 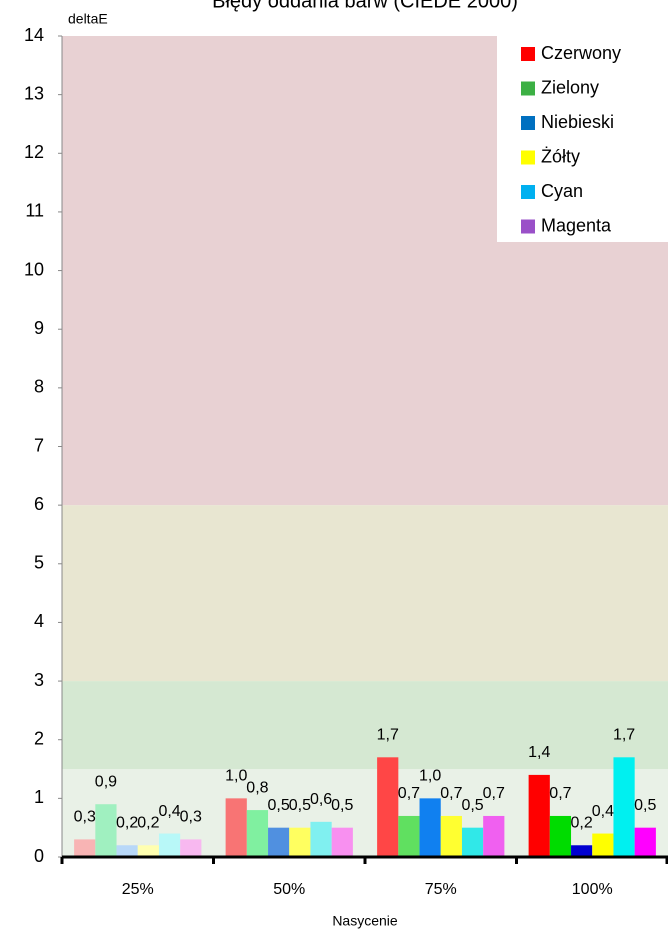 What do you see at coordinates (365, 6) in the screenshot?
I see `chart-title: Błędy oddania barw (CIEDE 2000)` at bounding box center [365, 6].